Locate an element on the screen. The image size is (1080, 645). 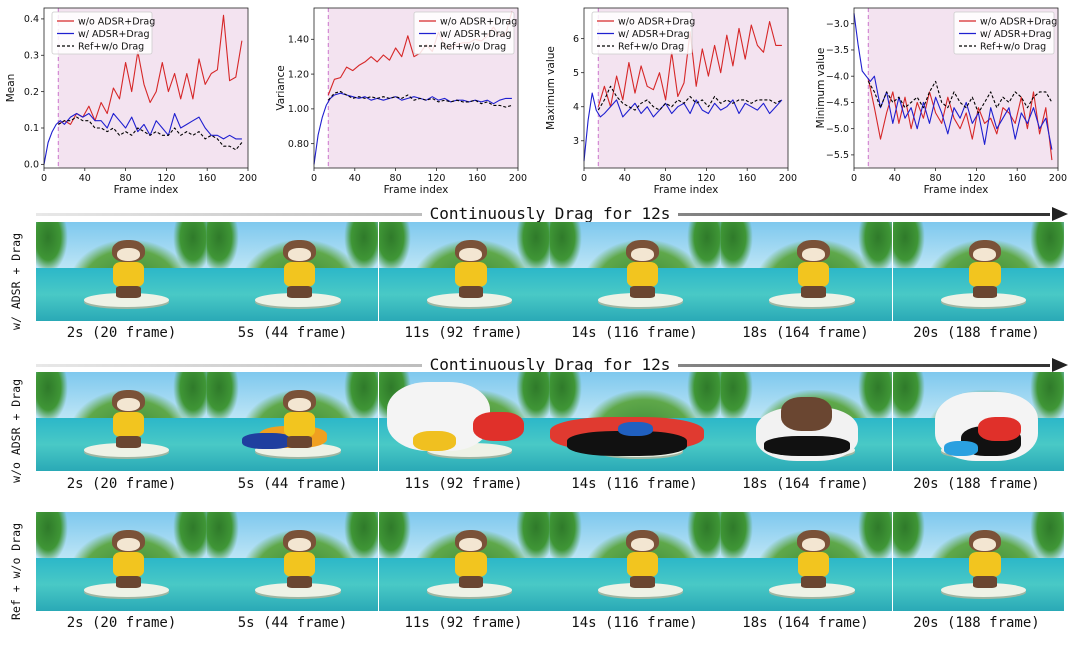
y-tick-label: 0.2 is located at coordinates (31, 92).